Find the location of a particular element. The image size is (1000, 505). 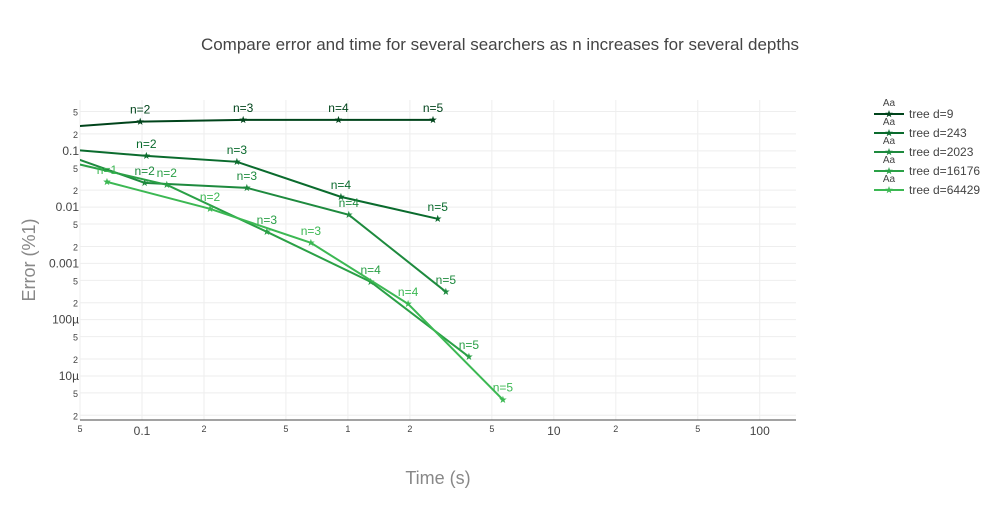

series-line is located at coordinates (257, 123).